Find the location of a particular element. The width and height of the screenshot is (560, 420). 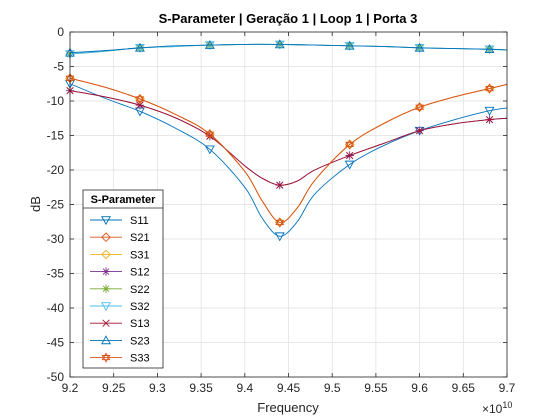

legend-label-s33: S33 is located at coordinates (140, 359).